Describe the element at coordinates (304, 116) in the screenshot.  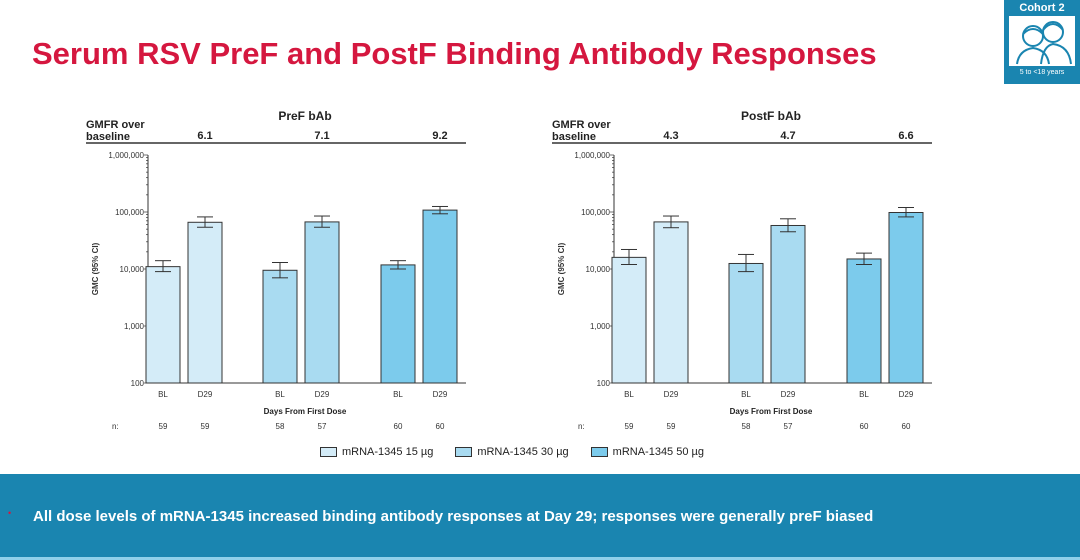
I see `chart-title: PreF bAb` at that location.